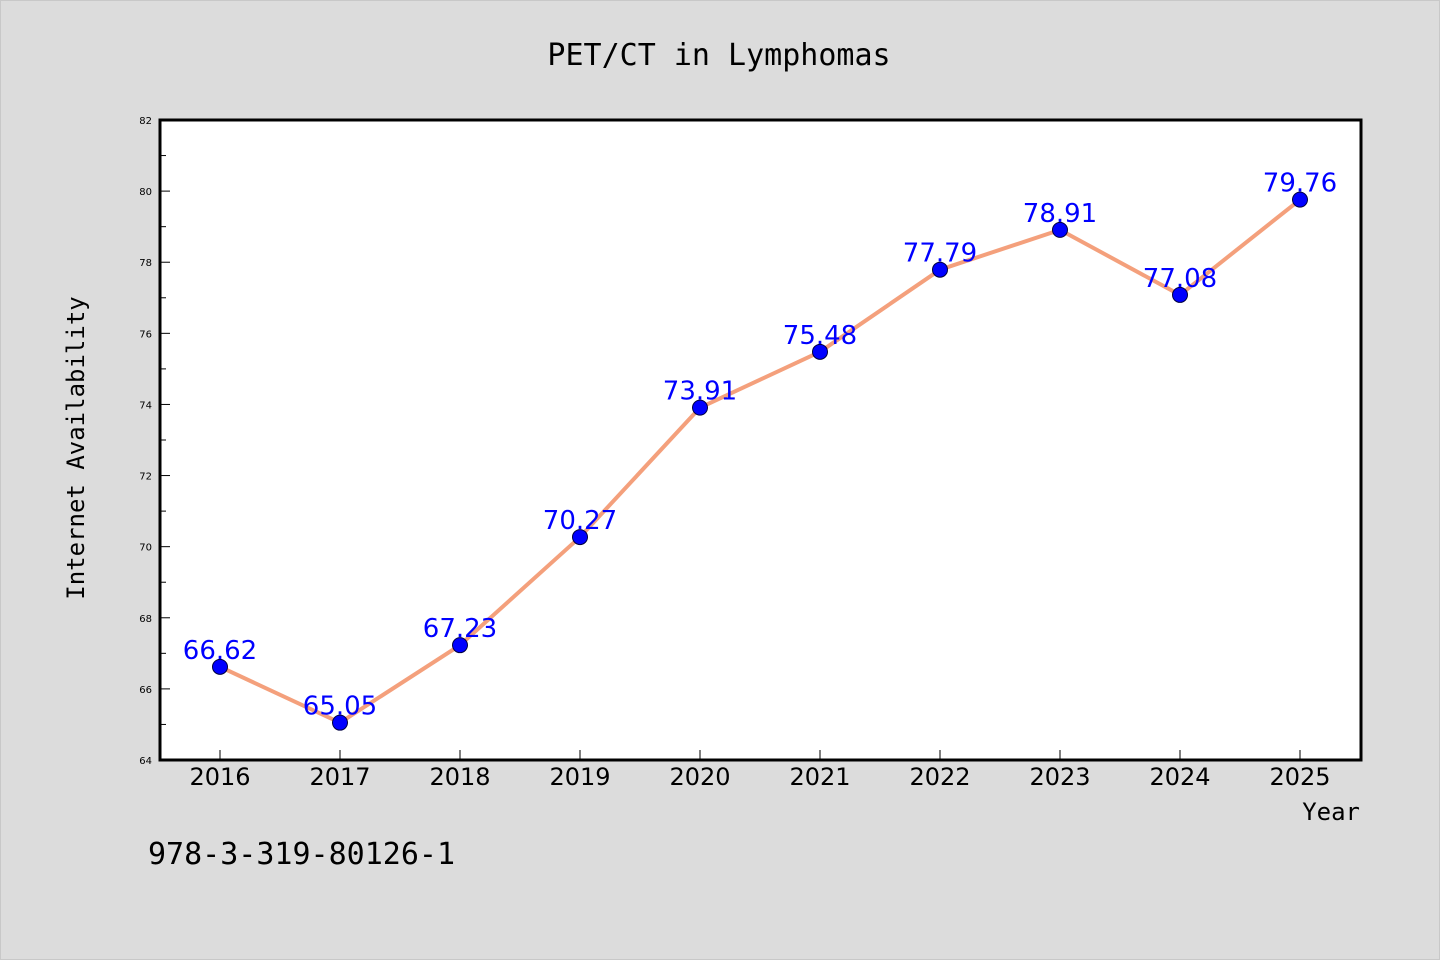 The image size is (1440, 960). I want to click on y-axis-title: Internet Availability, so click(76, 447).